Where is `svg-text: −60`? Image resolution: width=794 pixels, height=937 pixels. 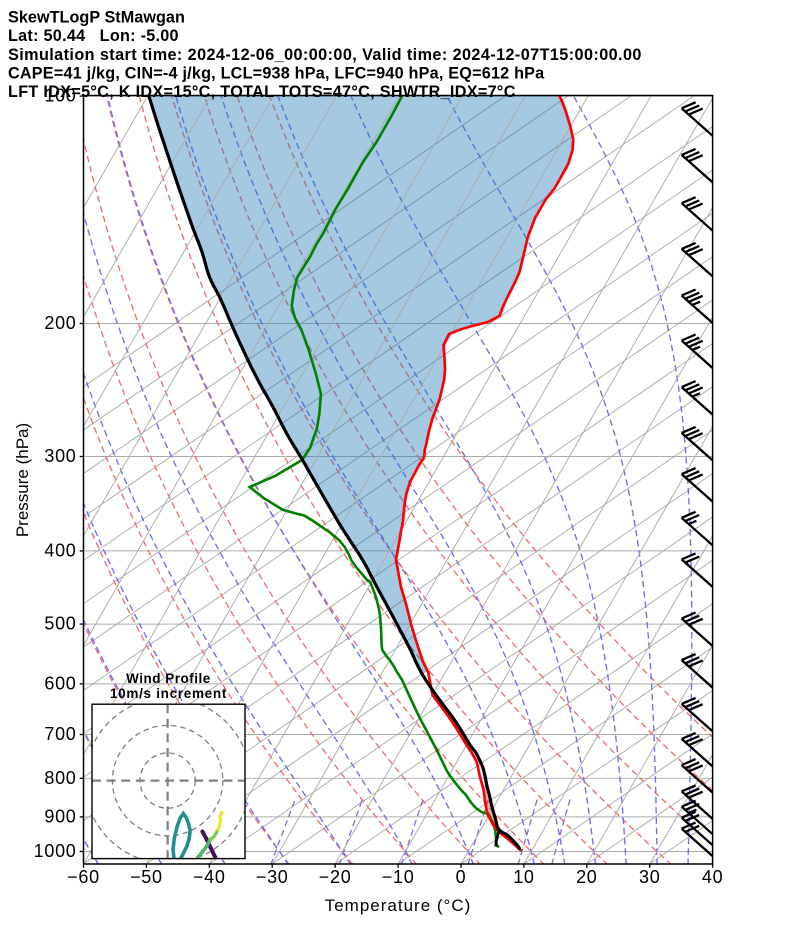
svg-text: −60 is located at coordinates (83, 877).